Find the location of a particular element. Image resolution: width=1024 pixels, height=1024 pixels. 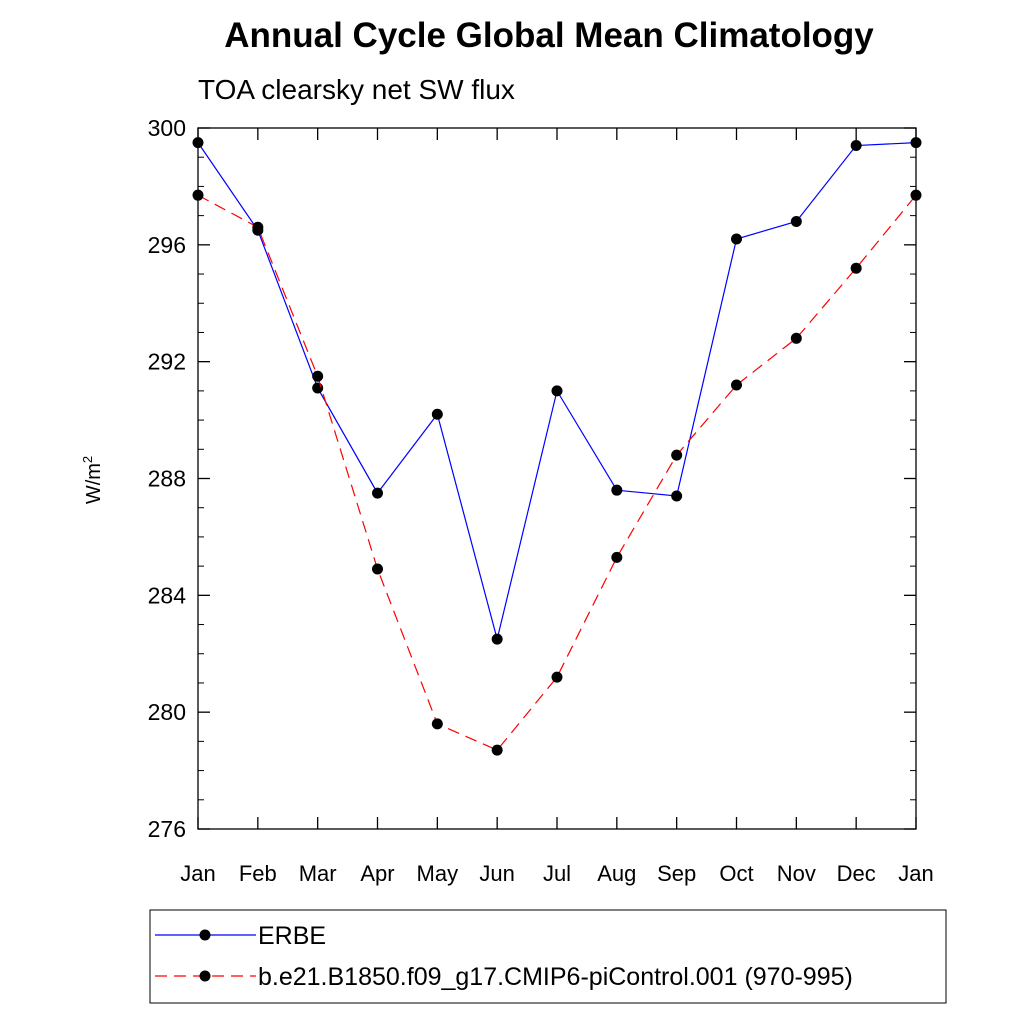

x-tick-label: Jul is located at coordinates (557, 873).